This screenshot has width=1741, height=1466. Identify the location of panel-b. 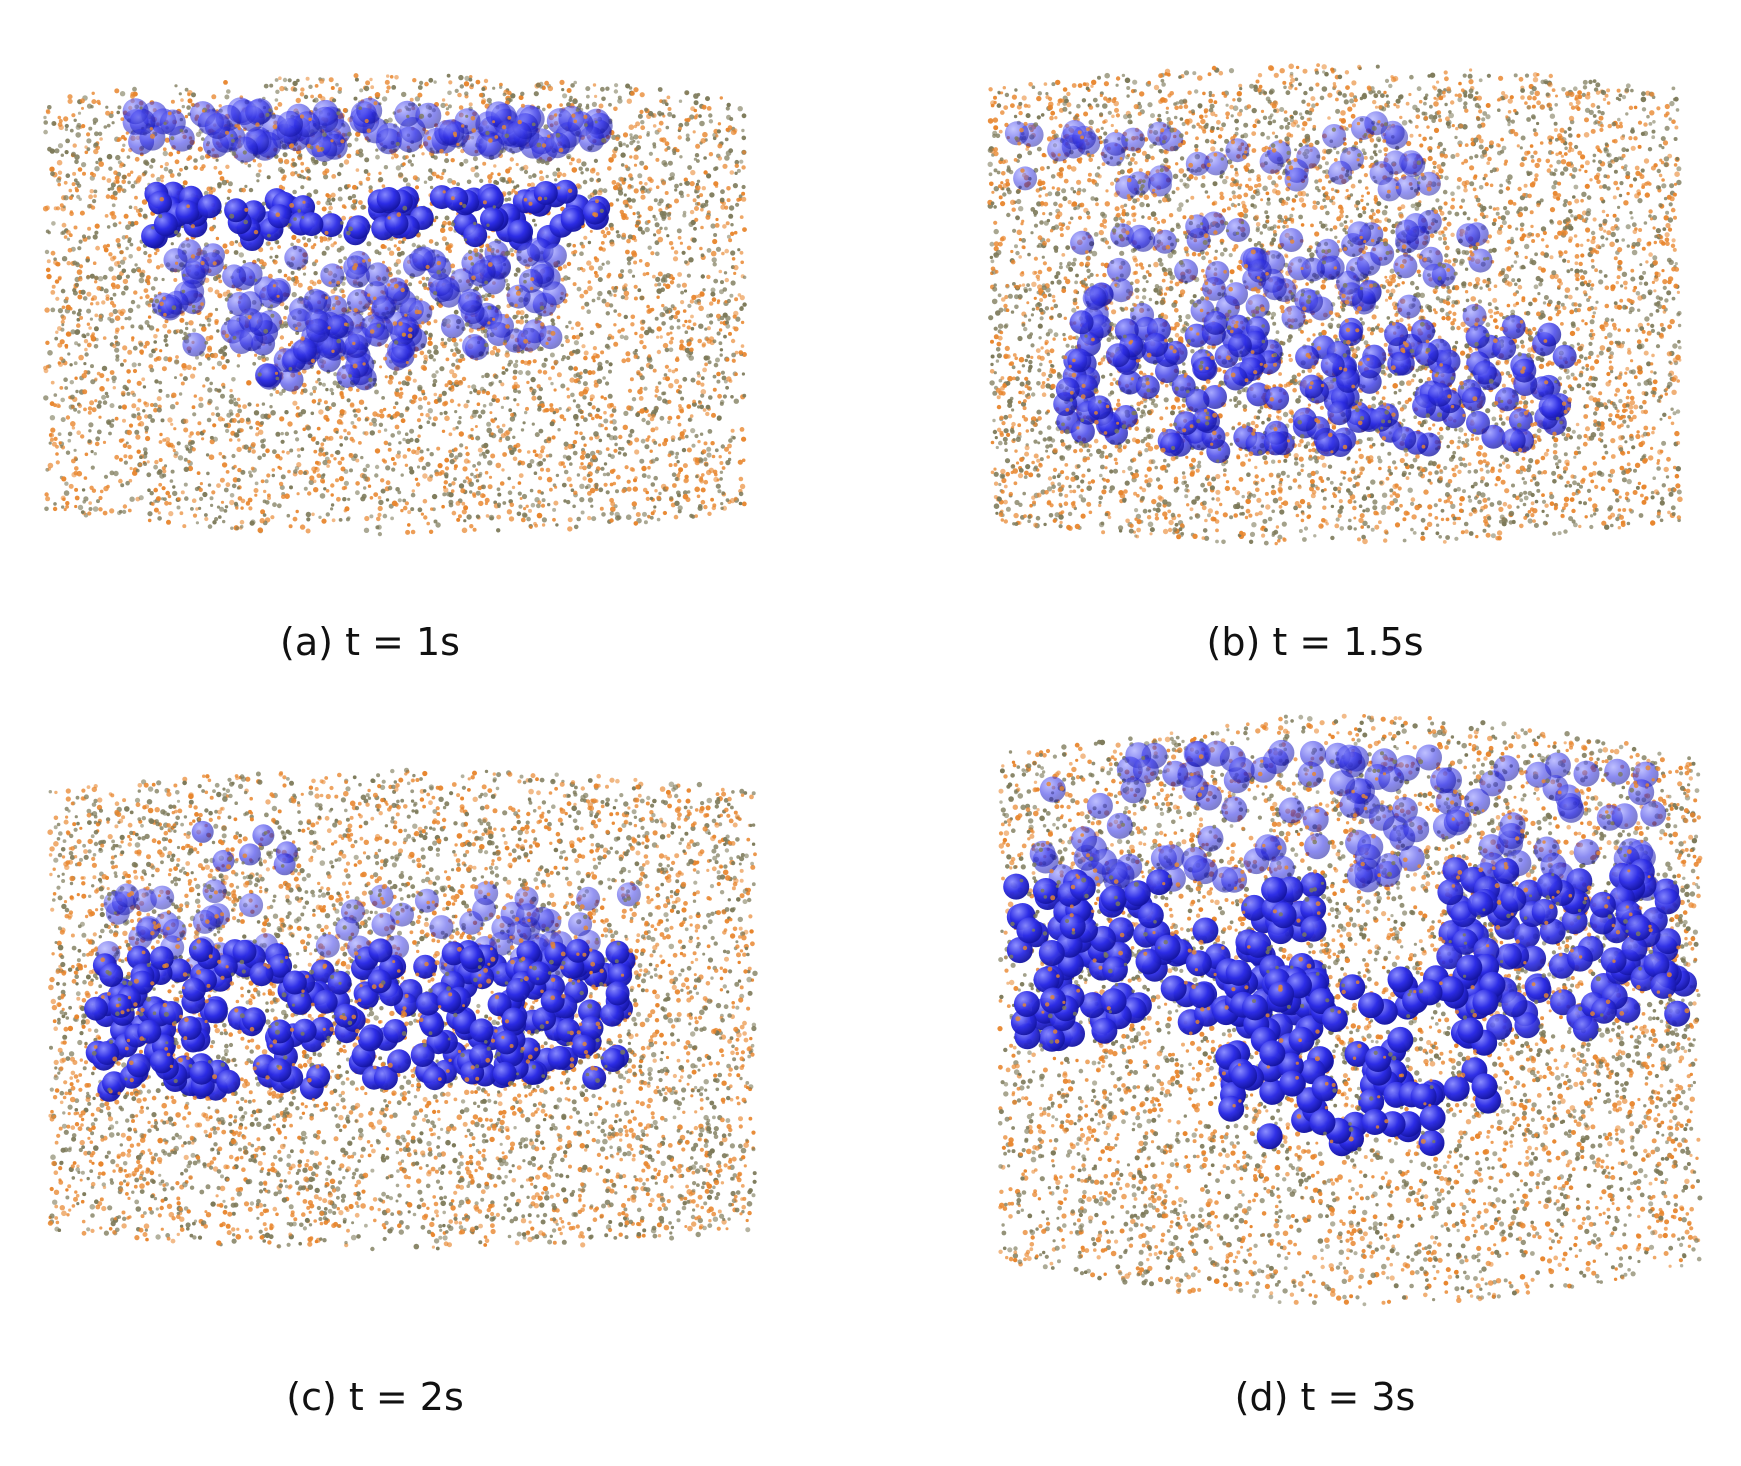
(1335, 310).